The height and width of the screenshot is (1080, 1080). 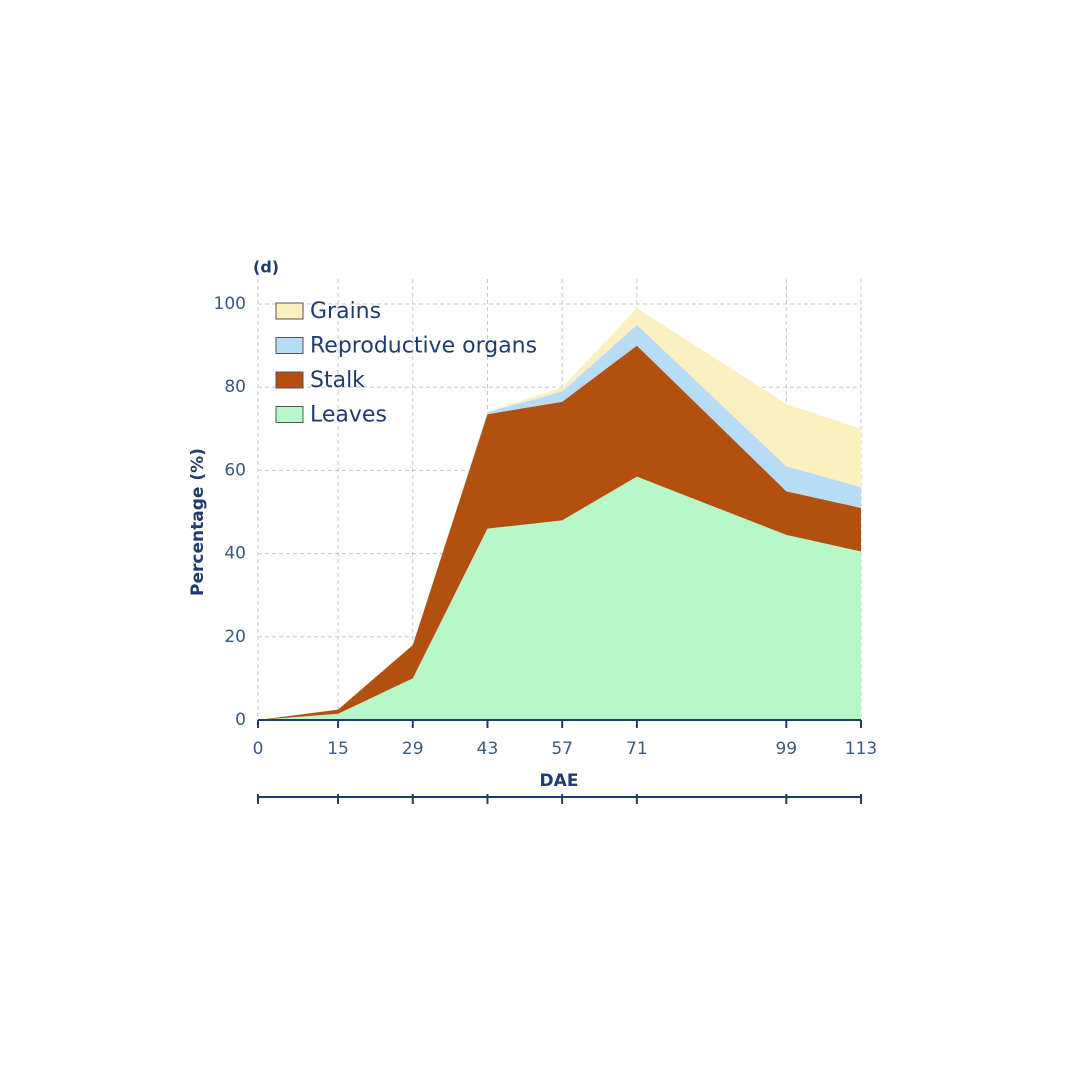 I want to click on y-tick-label: 60, so click(x=235, y=470).